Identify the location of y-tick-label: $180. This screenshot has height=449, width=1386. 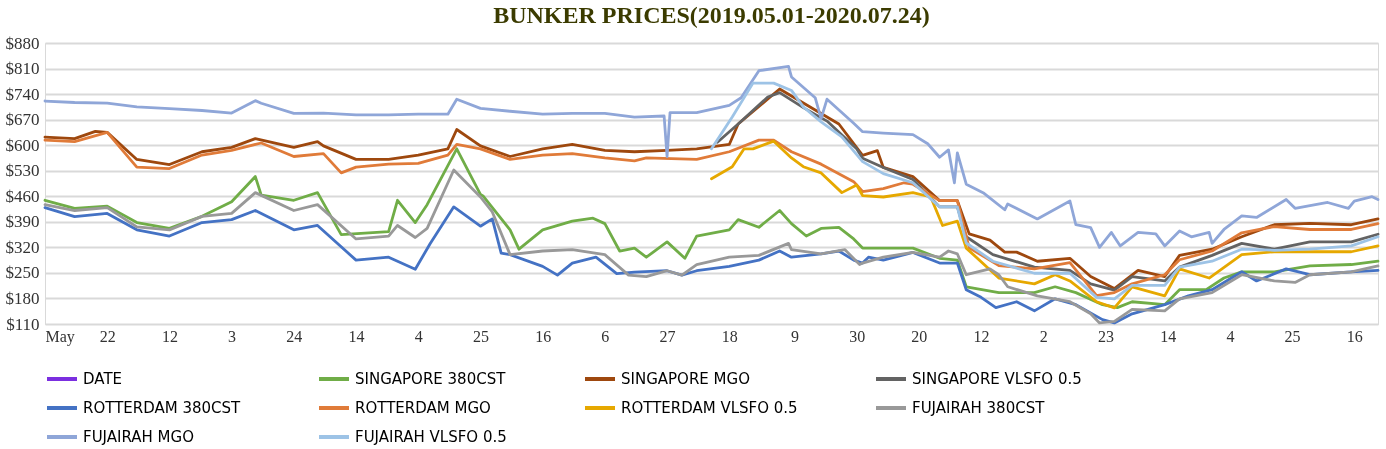
(22, 298).